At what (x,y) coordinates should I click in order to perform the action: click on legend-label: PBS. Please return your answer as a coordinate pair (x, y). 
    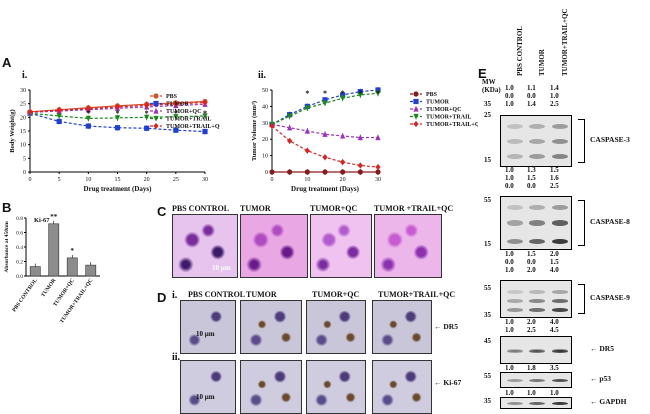
    Looking at the image, I should click on (432, 95).